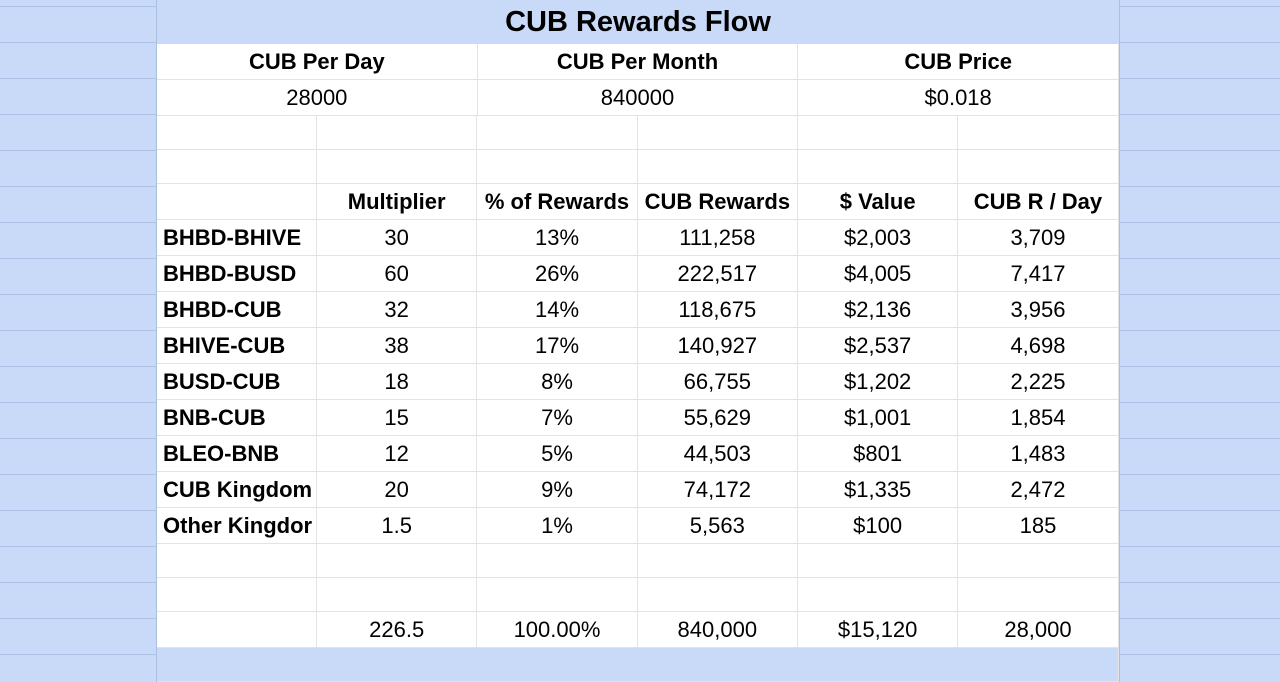 The width and height of the screenshot is (1280, 682). Describe the element at coordinates (557, 274) in the screenshot. I see `row-percent: 26%` at that location.